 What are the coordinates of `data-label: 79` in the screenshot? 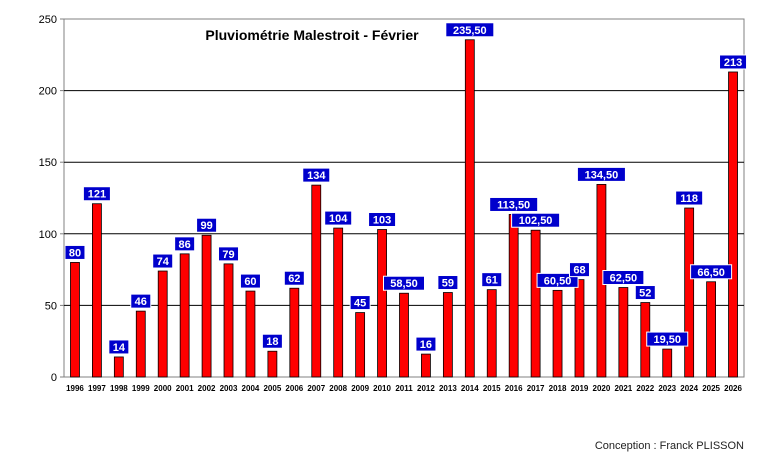 It's located at (228, 255).